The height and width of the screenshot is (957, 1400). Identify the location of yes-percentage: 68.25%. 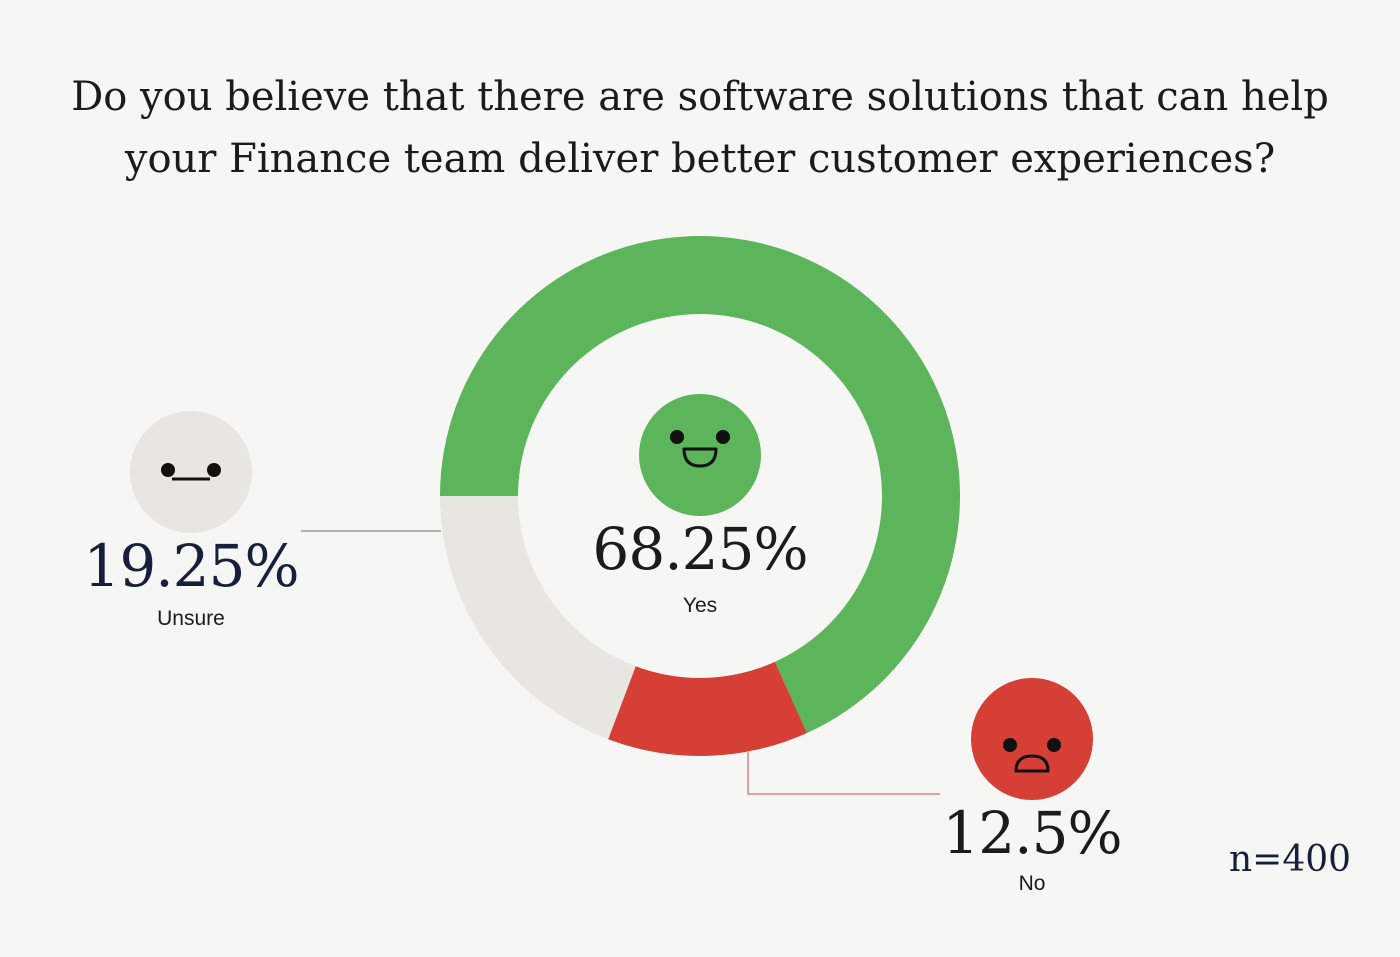
(700, 549).